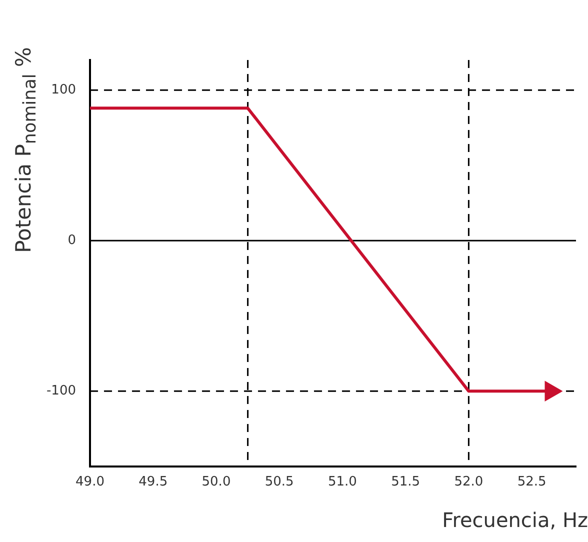  What do you see at coordinates (216, 482) in the screenshot?
I see `x-tick-label: 50.0` at bounding box center [216, 482].